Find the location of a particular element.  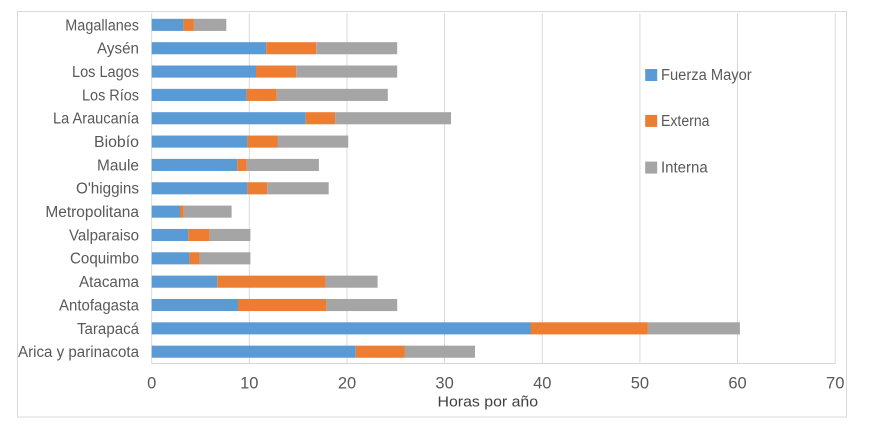

svg-text: Biobío is located at coordinates (116, 142).